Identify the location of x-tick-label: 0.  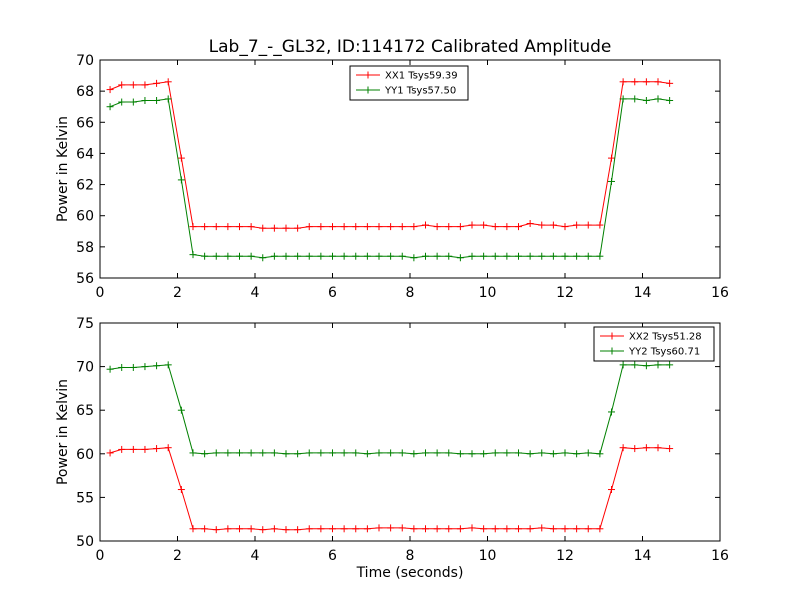
(100, 556).